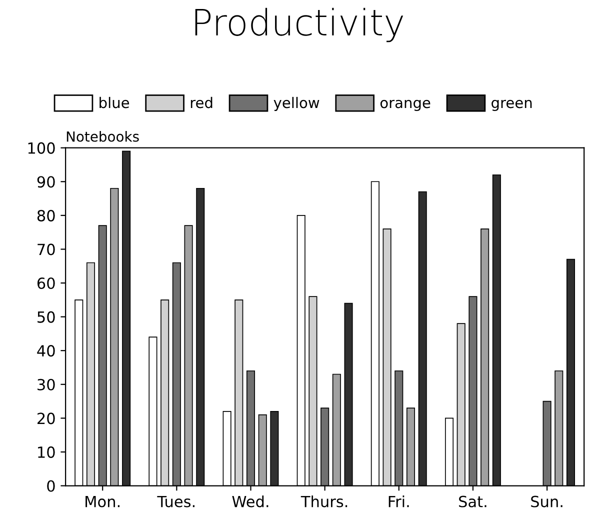 The image size is (596, 528). What do you see at coordinates (512, 106) in the screenshot?
I see `legend-label: green` at bounding box center [512, 106].